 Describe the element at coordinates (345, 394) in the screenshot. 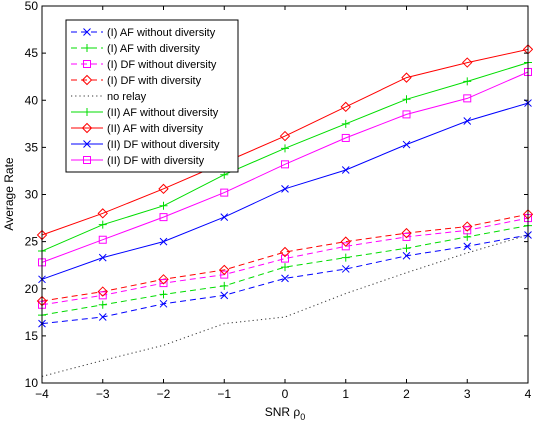

I see `x-tick-label: 1` at that location.